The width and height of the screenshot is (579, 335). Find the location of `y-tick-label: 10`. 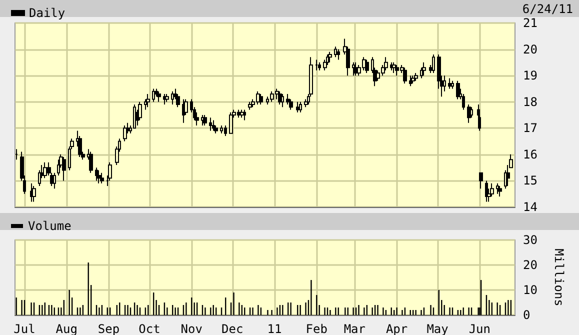

y-tick-label: 10 is located at coordinates (530, 290).